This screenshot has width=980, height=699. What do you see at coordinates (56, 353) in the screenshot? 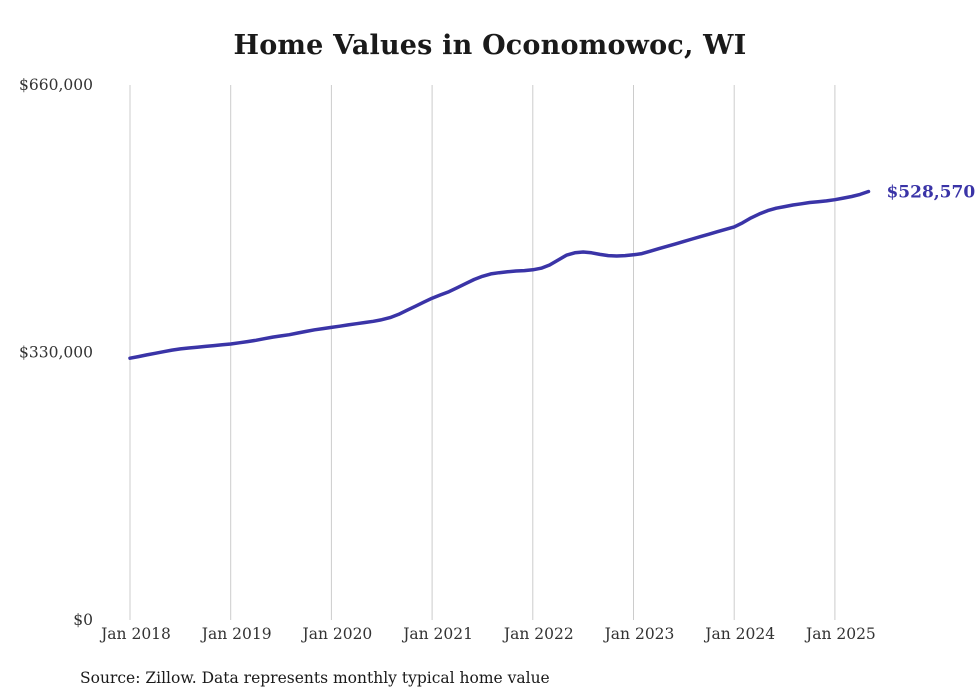
I see `y-axis-tick-label: $330,000` at bounding box center [56, 353].